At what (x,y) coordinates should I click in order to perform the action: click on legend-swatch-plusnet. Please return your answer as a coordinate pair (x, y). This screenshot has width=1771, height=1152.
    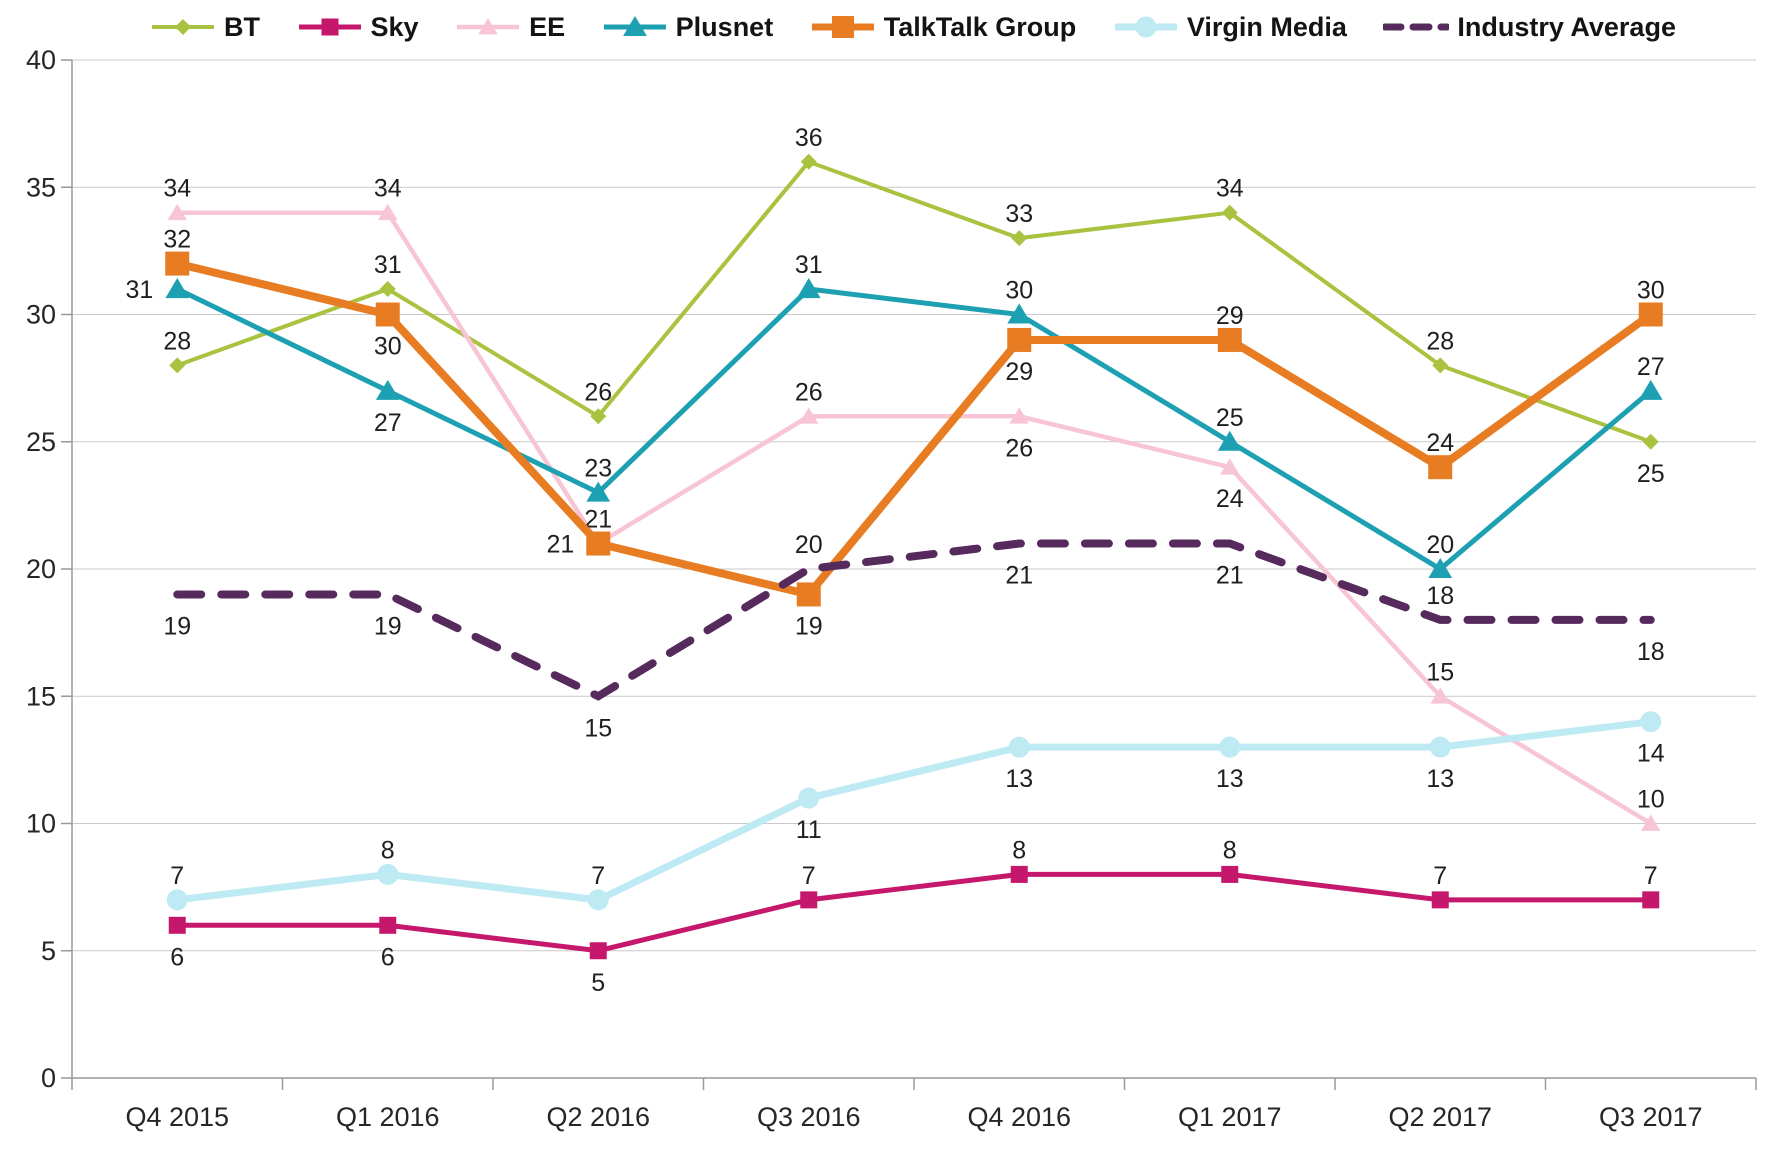
    Looking at the image, I should click on (634, 26).